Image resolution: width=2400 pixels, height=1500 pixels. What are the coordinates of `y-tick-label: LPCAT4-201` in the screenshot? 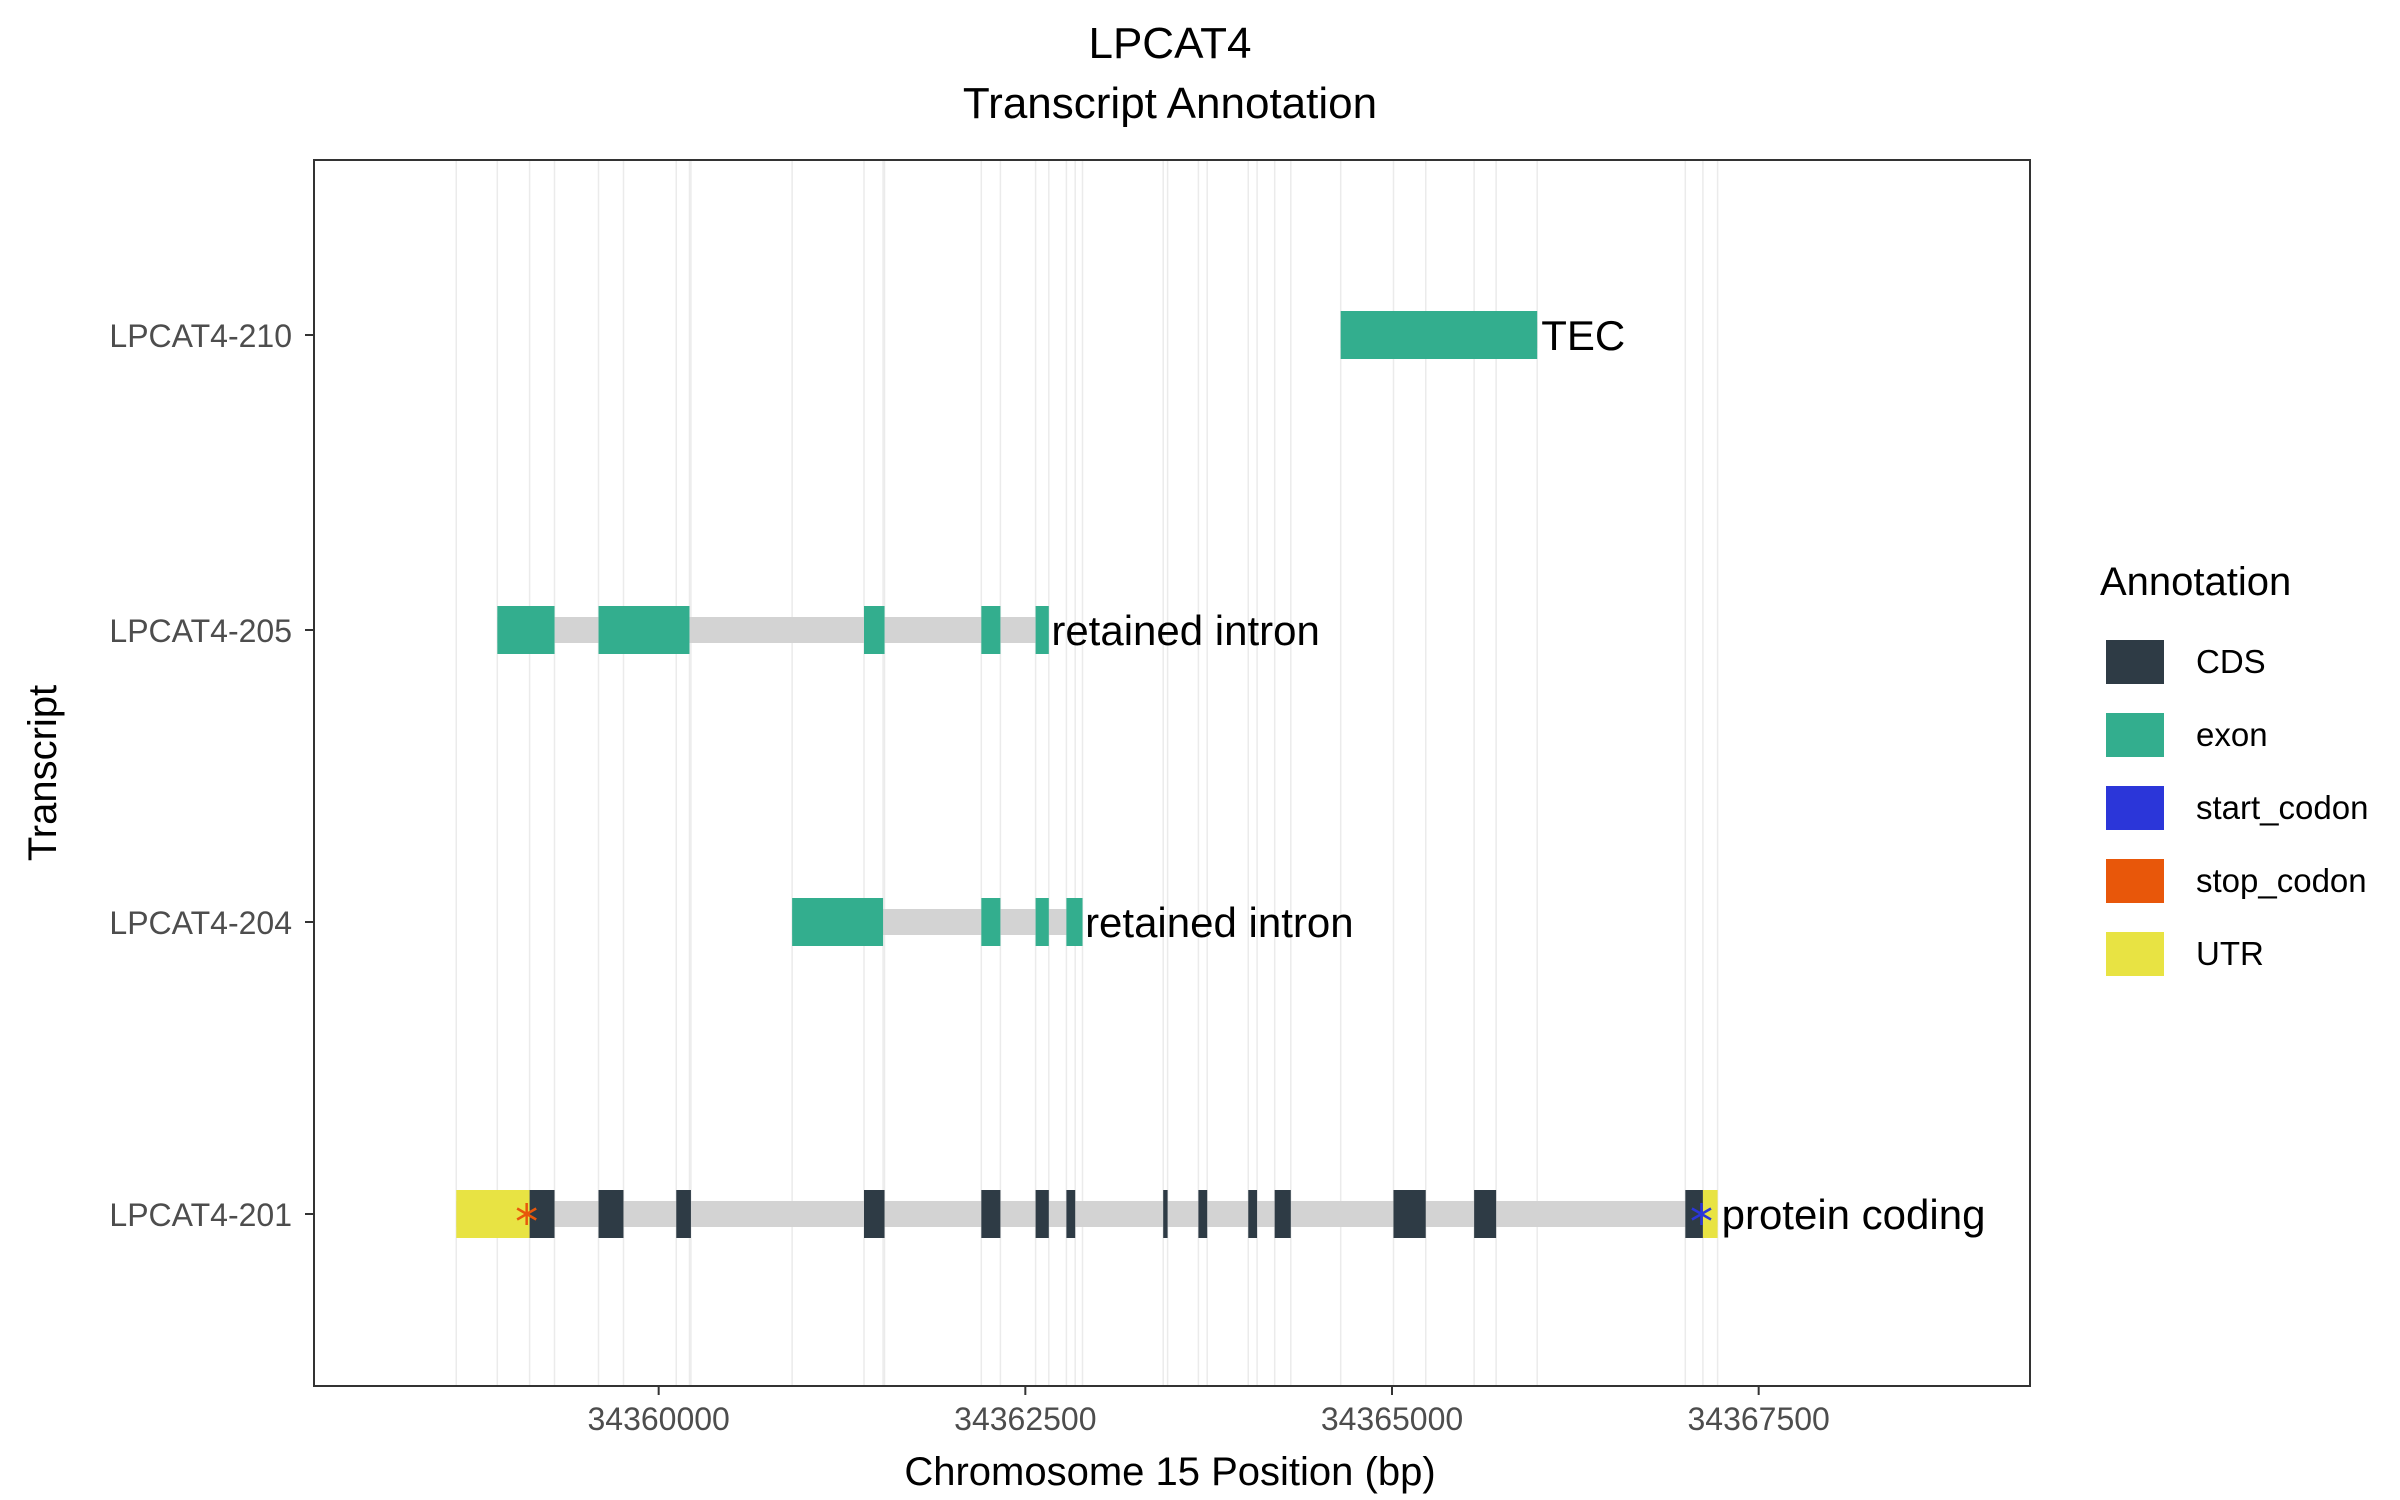 It's located at (200, 1215).